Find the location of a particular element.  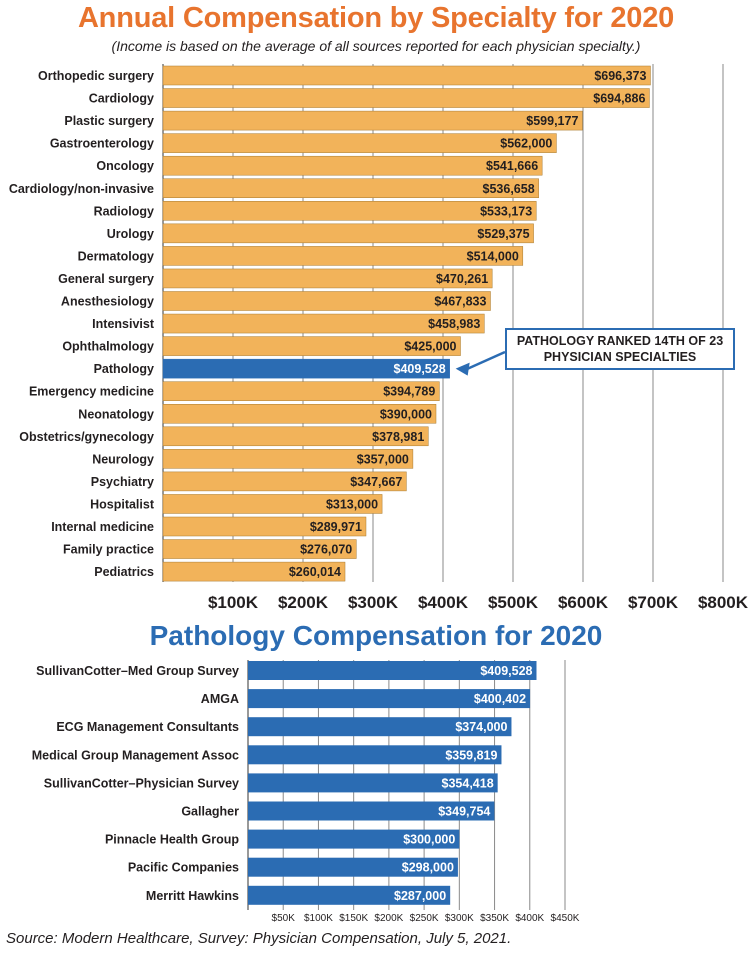

callout-arrow-line is located at coordinates (485, 360).